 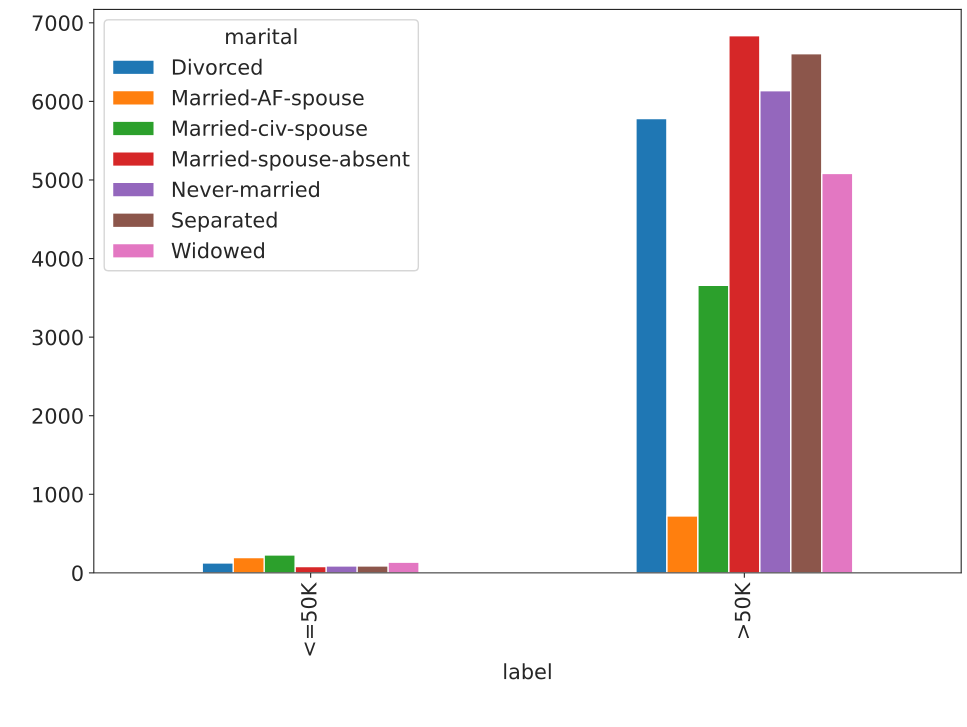 I want to click on x-axis-title: label, so click(x=527, y=671).